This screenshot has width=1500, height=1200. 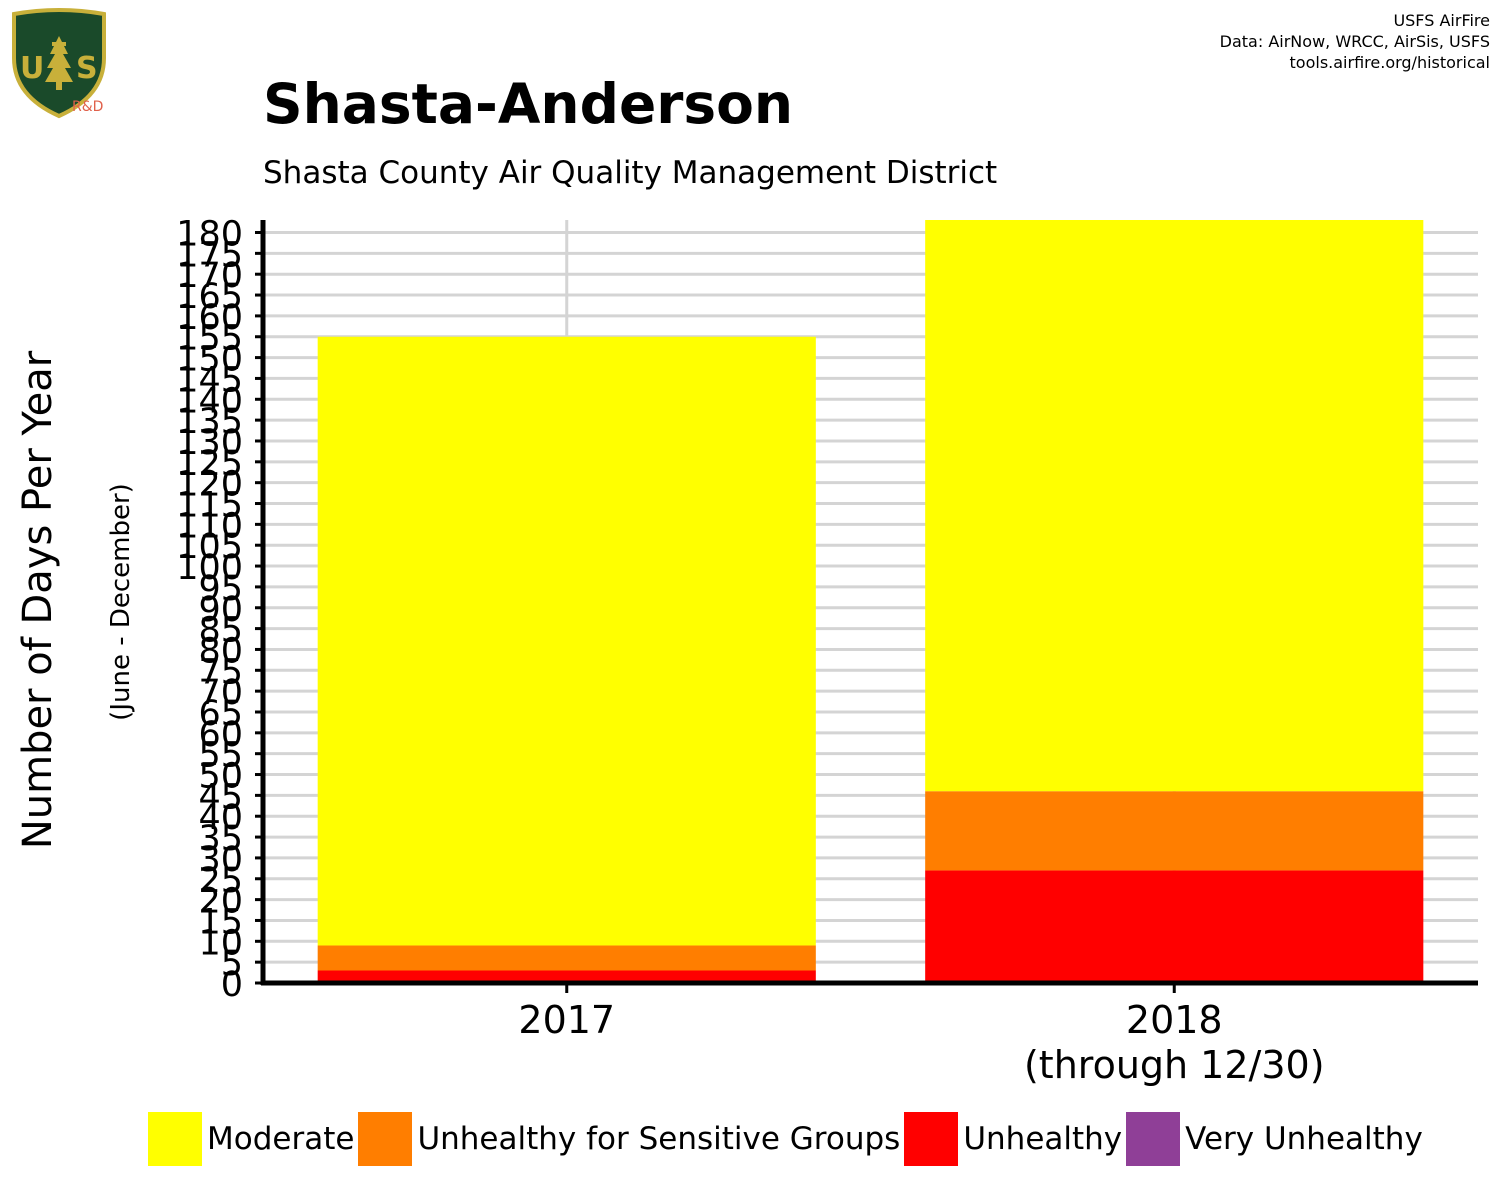 I want to click on y-tick-label: 180, so click(x=209, y=235).